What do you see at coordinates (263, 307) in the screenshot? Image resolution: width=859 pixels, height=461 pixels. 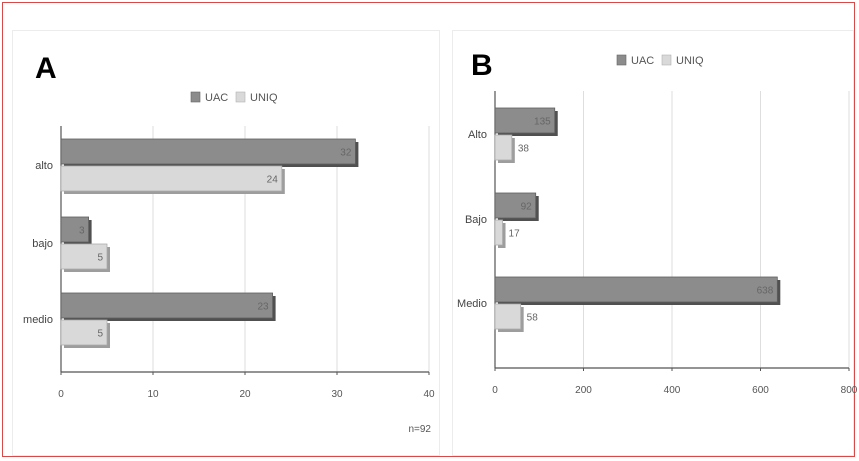 I see `chart-a-bar-value-label-uac: 23` at bounding box center [263, 307].